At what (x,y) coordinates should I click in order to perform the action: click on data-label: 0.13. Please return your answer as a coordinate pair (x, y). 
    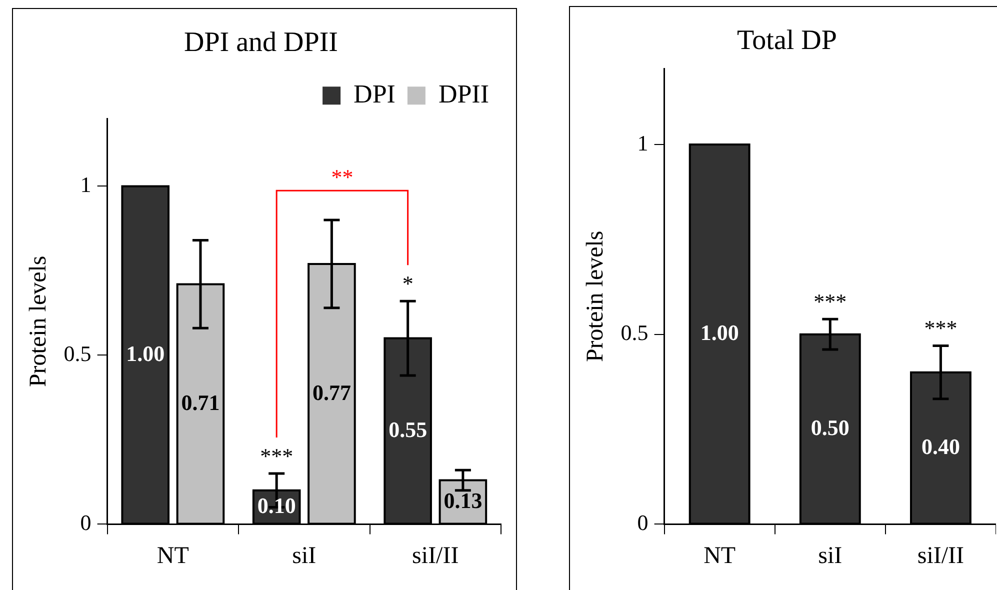
    Looking at the image, I should click on (463, 500).